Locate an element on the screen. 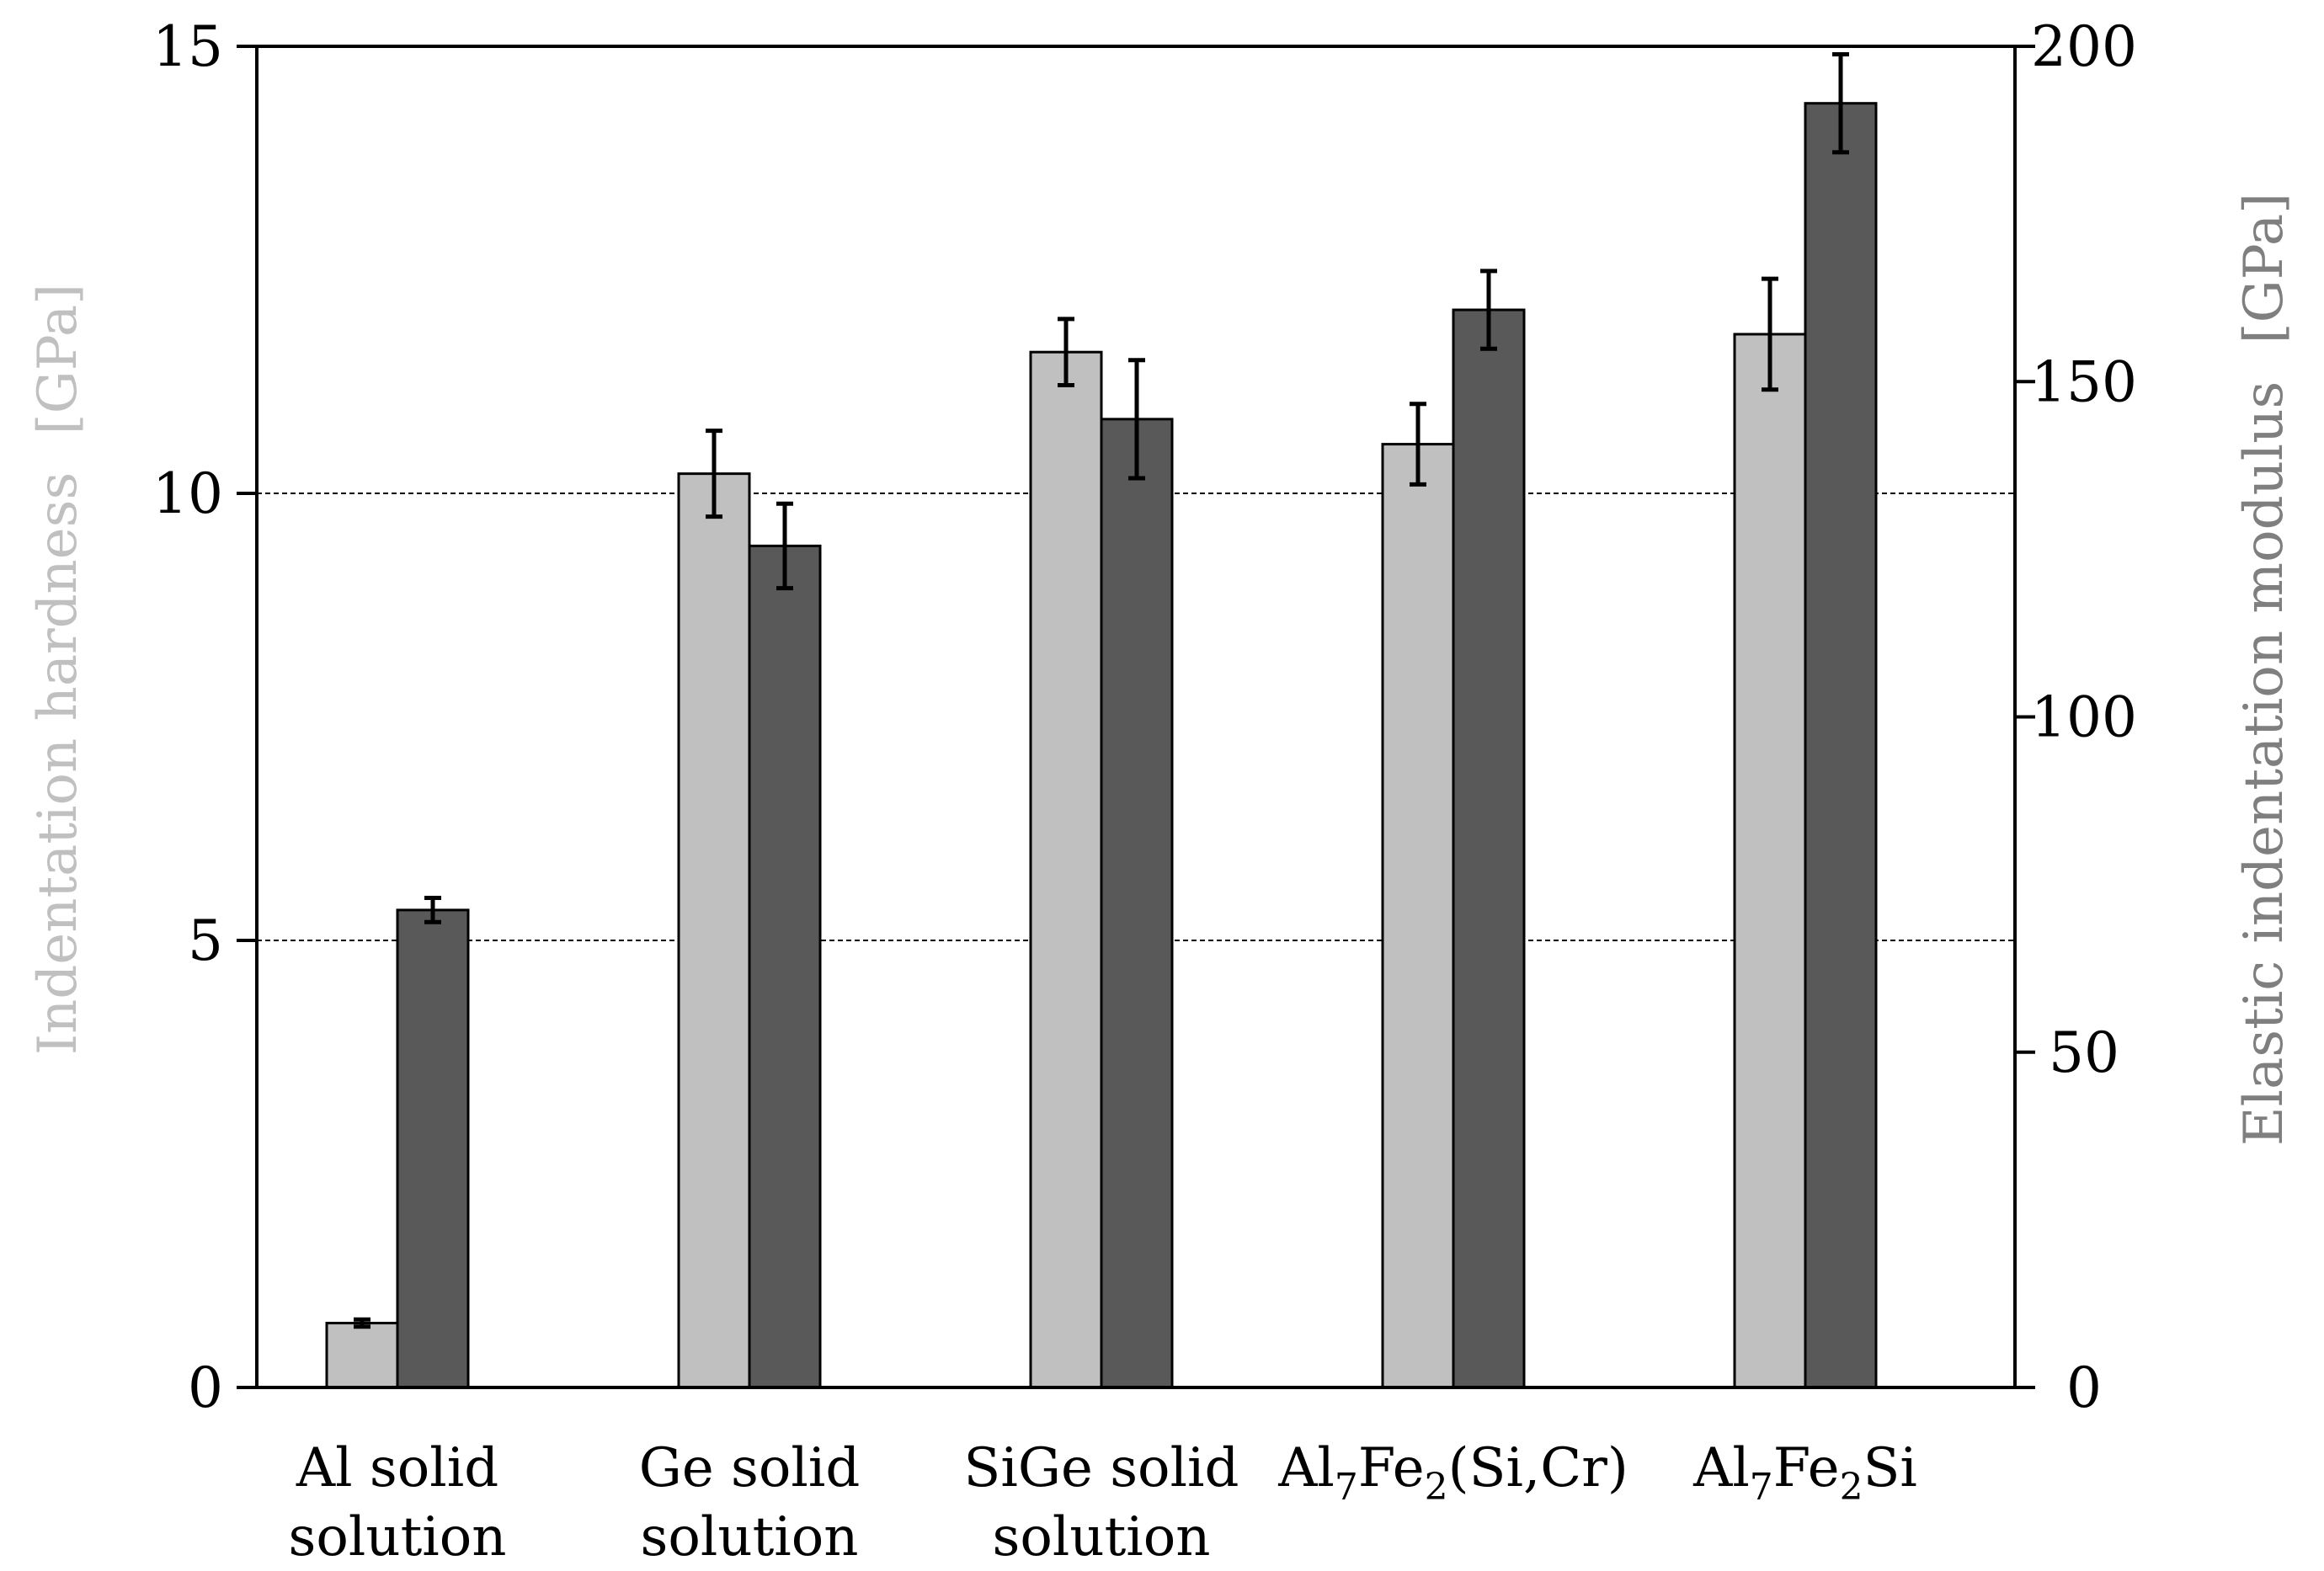  right-ticks: 0 50 100 150 200 is located at coordinates (2076, 717).